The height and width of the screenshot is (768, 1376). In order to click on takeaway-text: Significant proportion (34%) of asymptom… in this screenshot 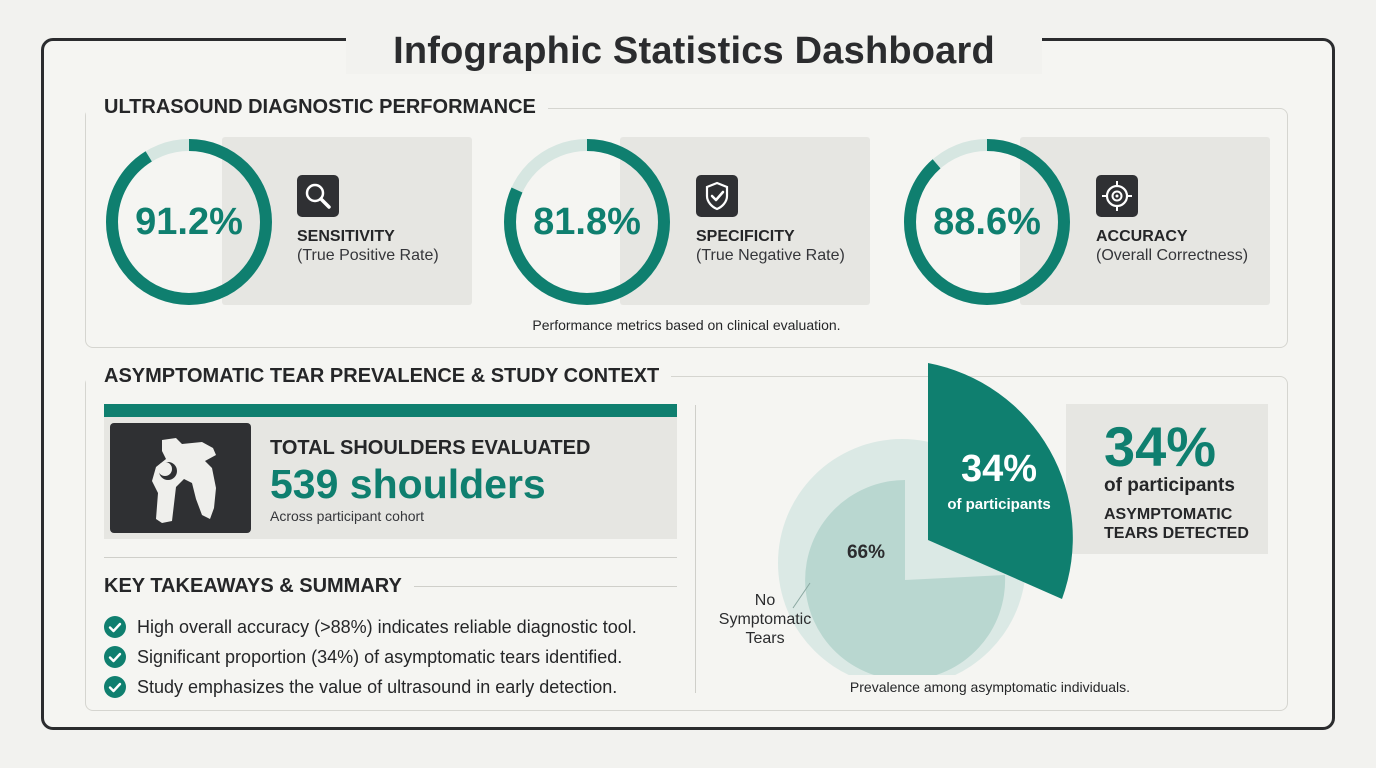, I will do `click(380, 656)`.